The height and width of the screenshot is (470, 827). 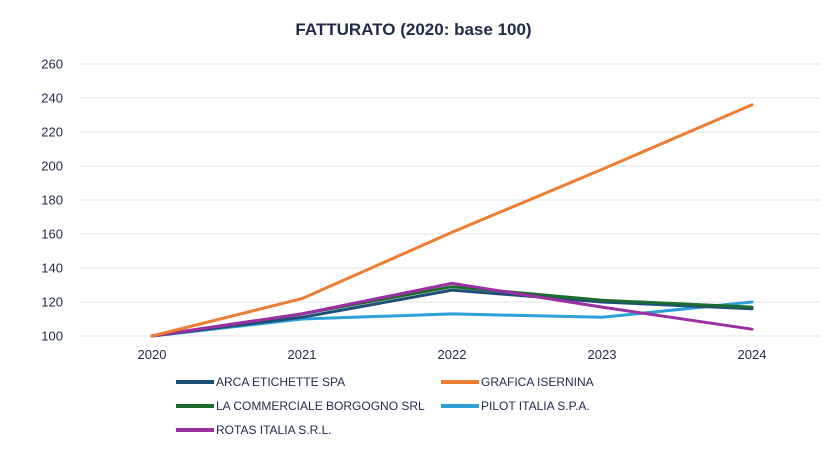 I want to click on x-axis-ticks: 2020 2021 2022 2023 2024, so click(x=452, y=354).